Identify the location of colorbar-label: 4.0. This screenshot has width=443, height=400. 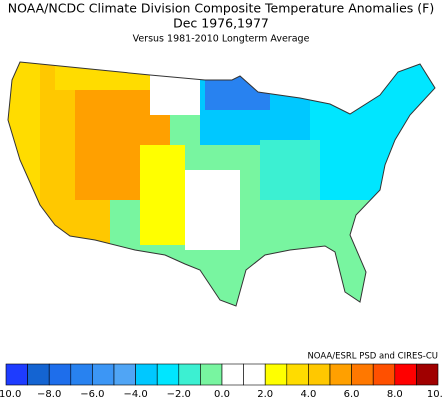
(308, 394).